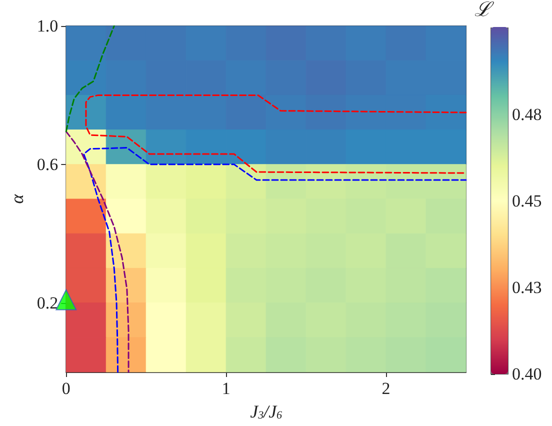  I want to click on color-bar-title: ℒ, so click(484, 10).